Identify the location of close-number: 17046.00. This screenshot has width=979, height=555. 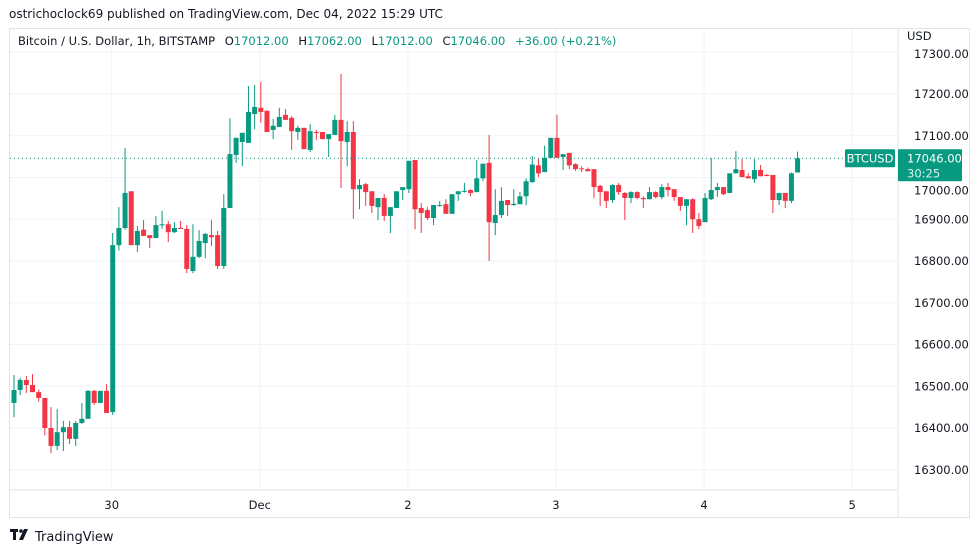
(478, 41).